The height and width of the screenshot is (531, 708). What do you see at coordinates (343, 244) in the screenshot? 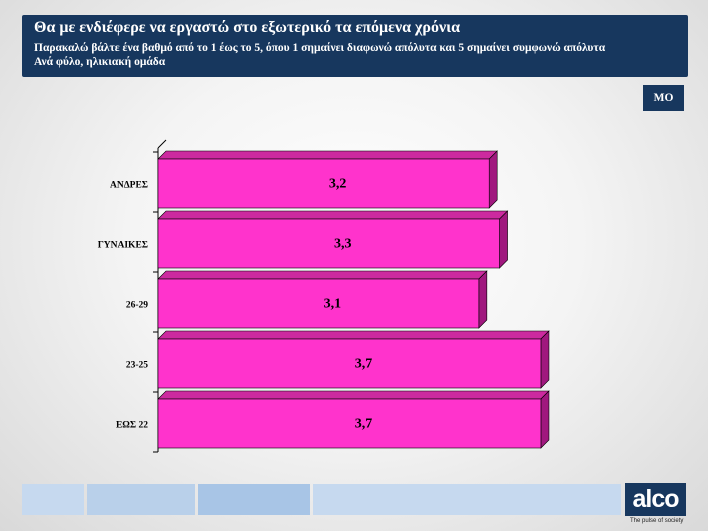
I see `bar-value-label: 3,3` at bounding box center [343, 244].